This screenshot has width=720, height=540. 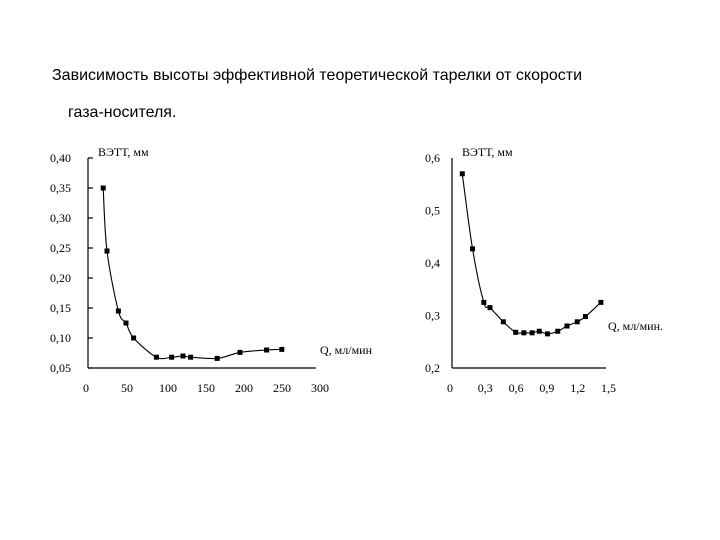 I want to click on chart2-x-tick-label: 0, so click(x=450, y=388).